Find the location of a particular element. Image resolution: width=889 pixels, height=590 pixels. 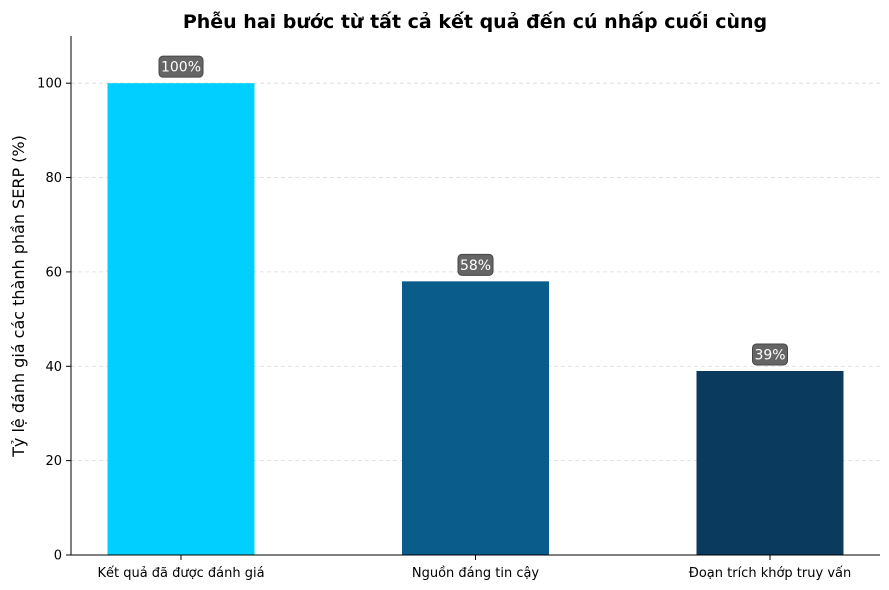

data-label: 100% is located at coordinates (181, 68).